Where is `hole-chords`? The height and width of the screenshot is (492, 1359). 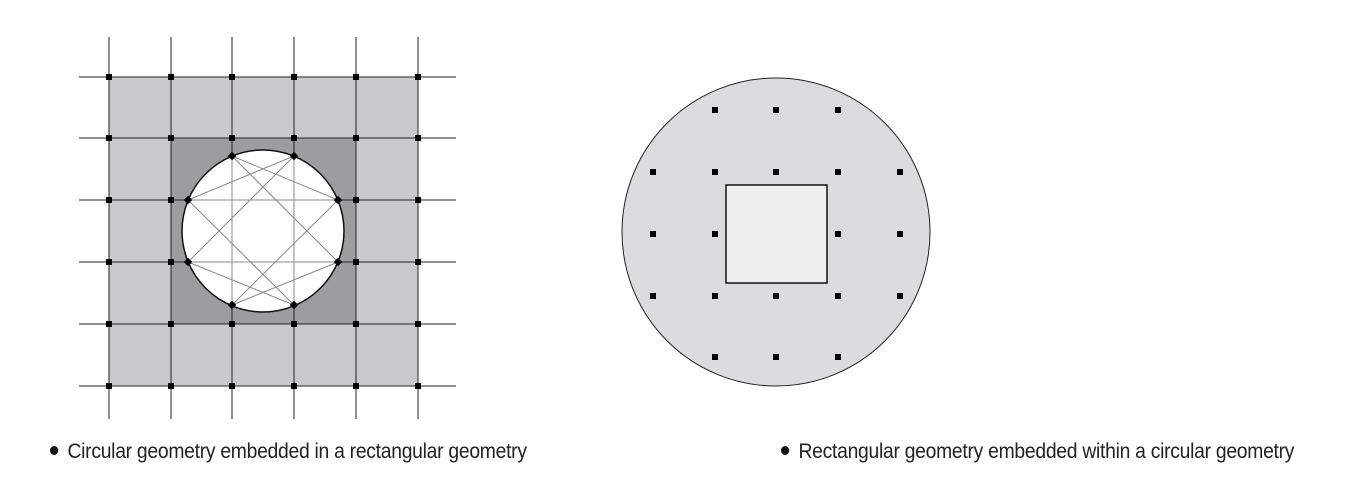
hole-chords is located at coordinates (263, 230).